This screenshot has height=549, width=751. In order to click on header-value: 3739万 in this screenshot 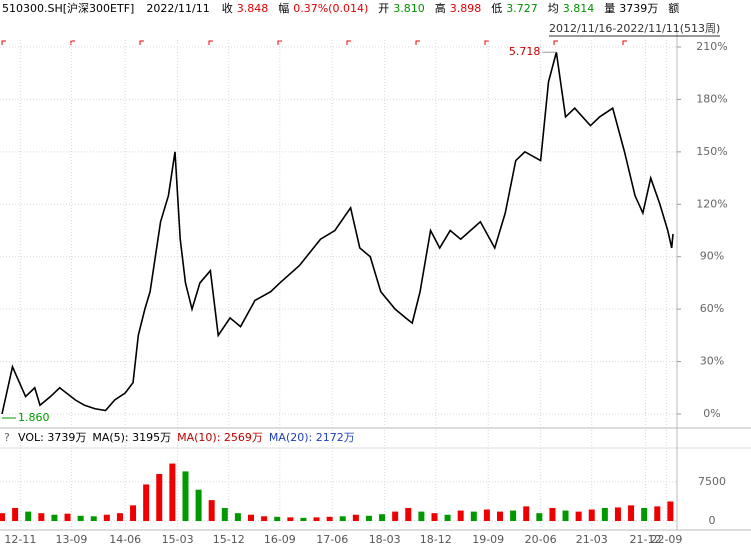, I will do `click(638, 8)`.